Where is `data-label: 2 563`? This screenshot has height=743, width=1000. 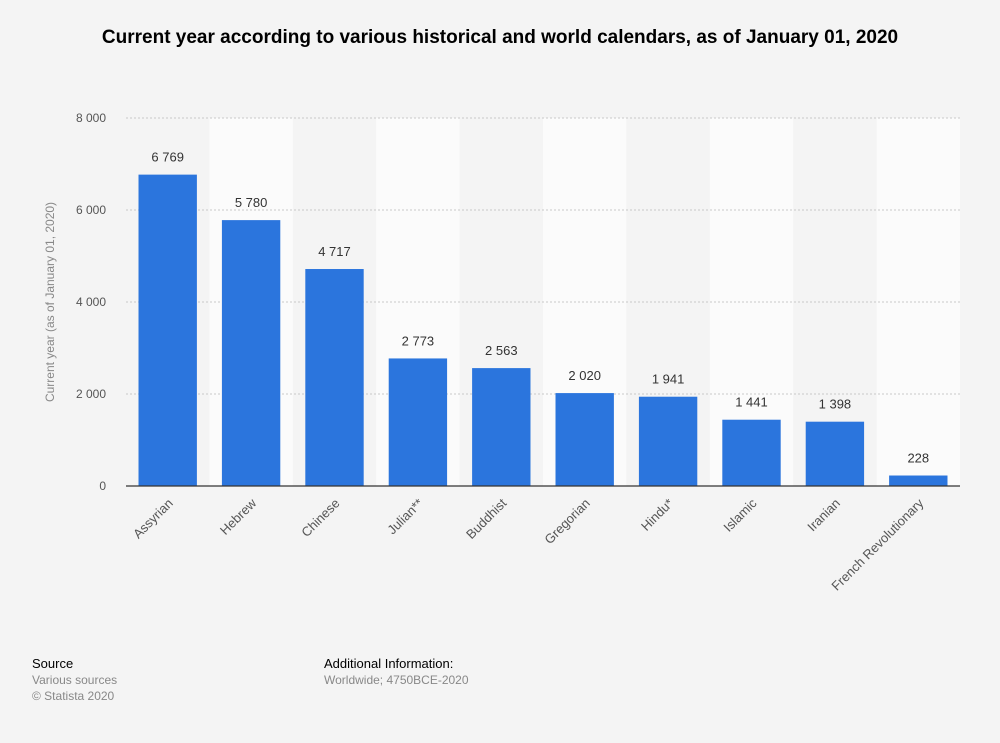
data-label: 2 563 is located at coordinates (501, 350).